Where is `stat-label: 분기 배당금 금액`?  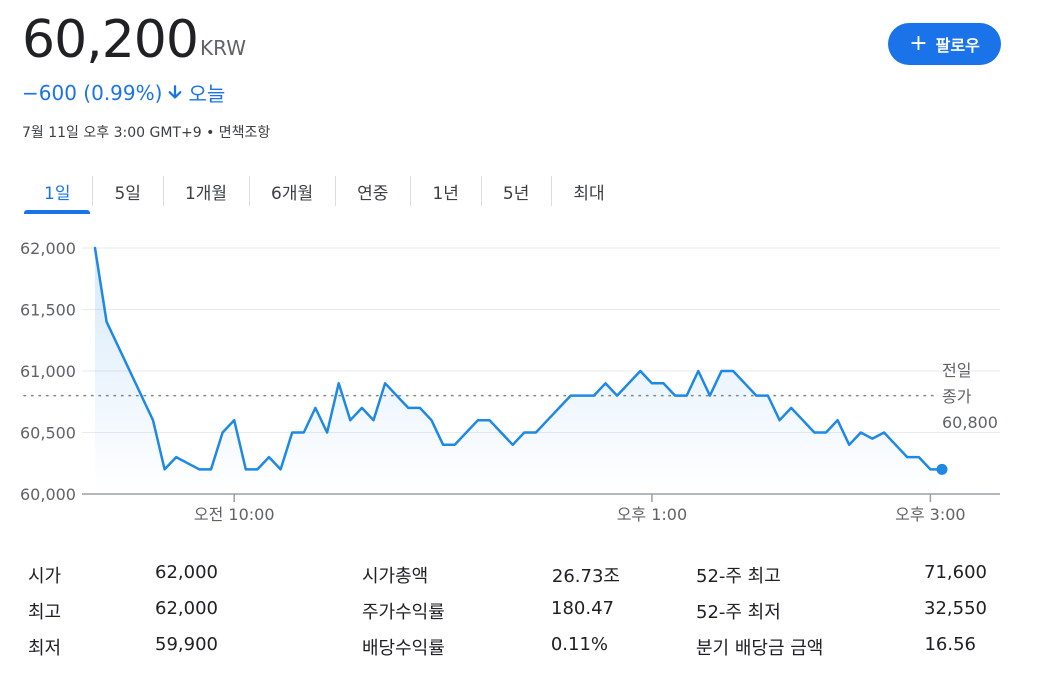 stat-label: 분기 배당금 금액 is located at coordinates (760, 648).